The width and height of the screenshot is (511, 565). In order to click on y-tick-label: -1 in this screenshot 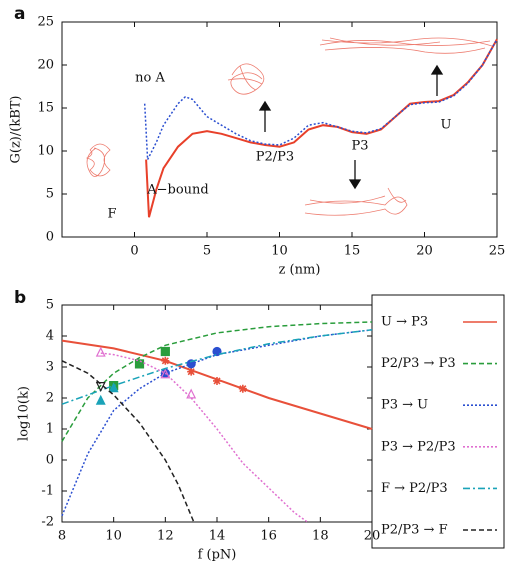, I will do `click(47, 491)`.